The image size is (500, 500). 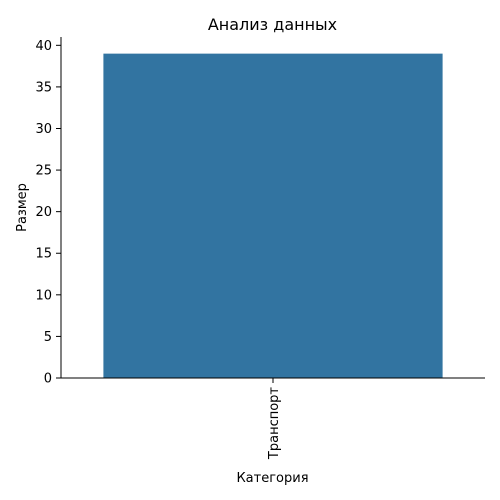 What do you see at coordinates (43, 254) in the screenshot?
I see `y-tick-label: 15` at bounding box center [43, 254].